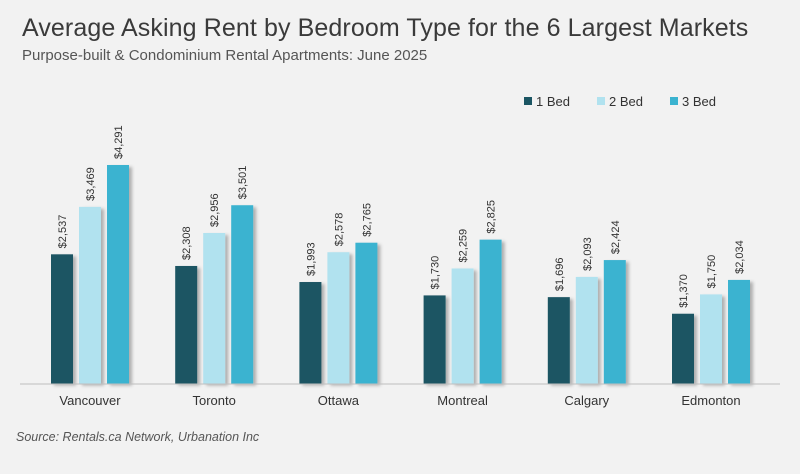  I want to click on x-tick-label: Montreal, so click(462, 400).